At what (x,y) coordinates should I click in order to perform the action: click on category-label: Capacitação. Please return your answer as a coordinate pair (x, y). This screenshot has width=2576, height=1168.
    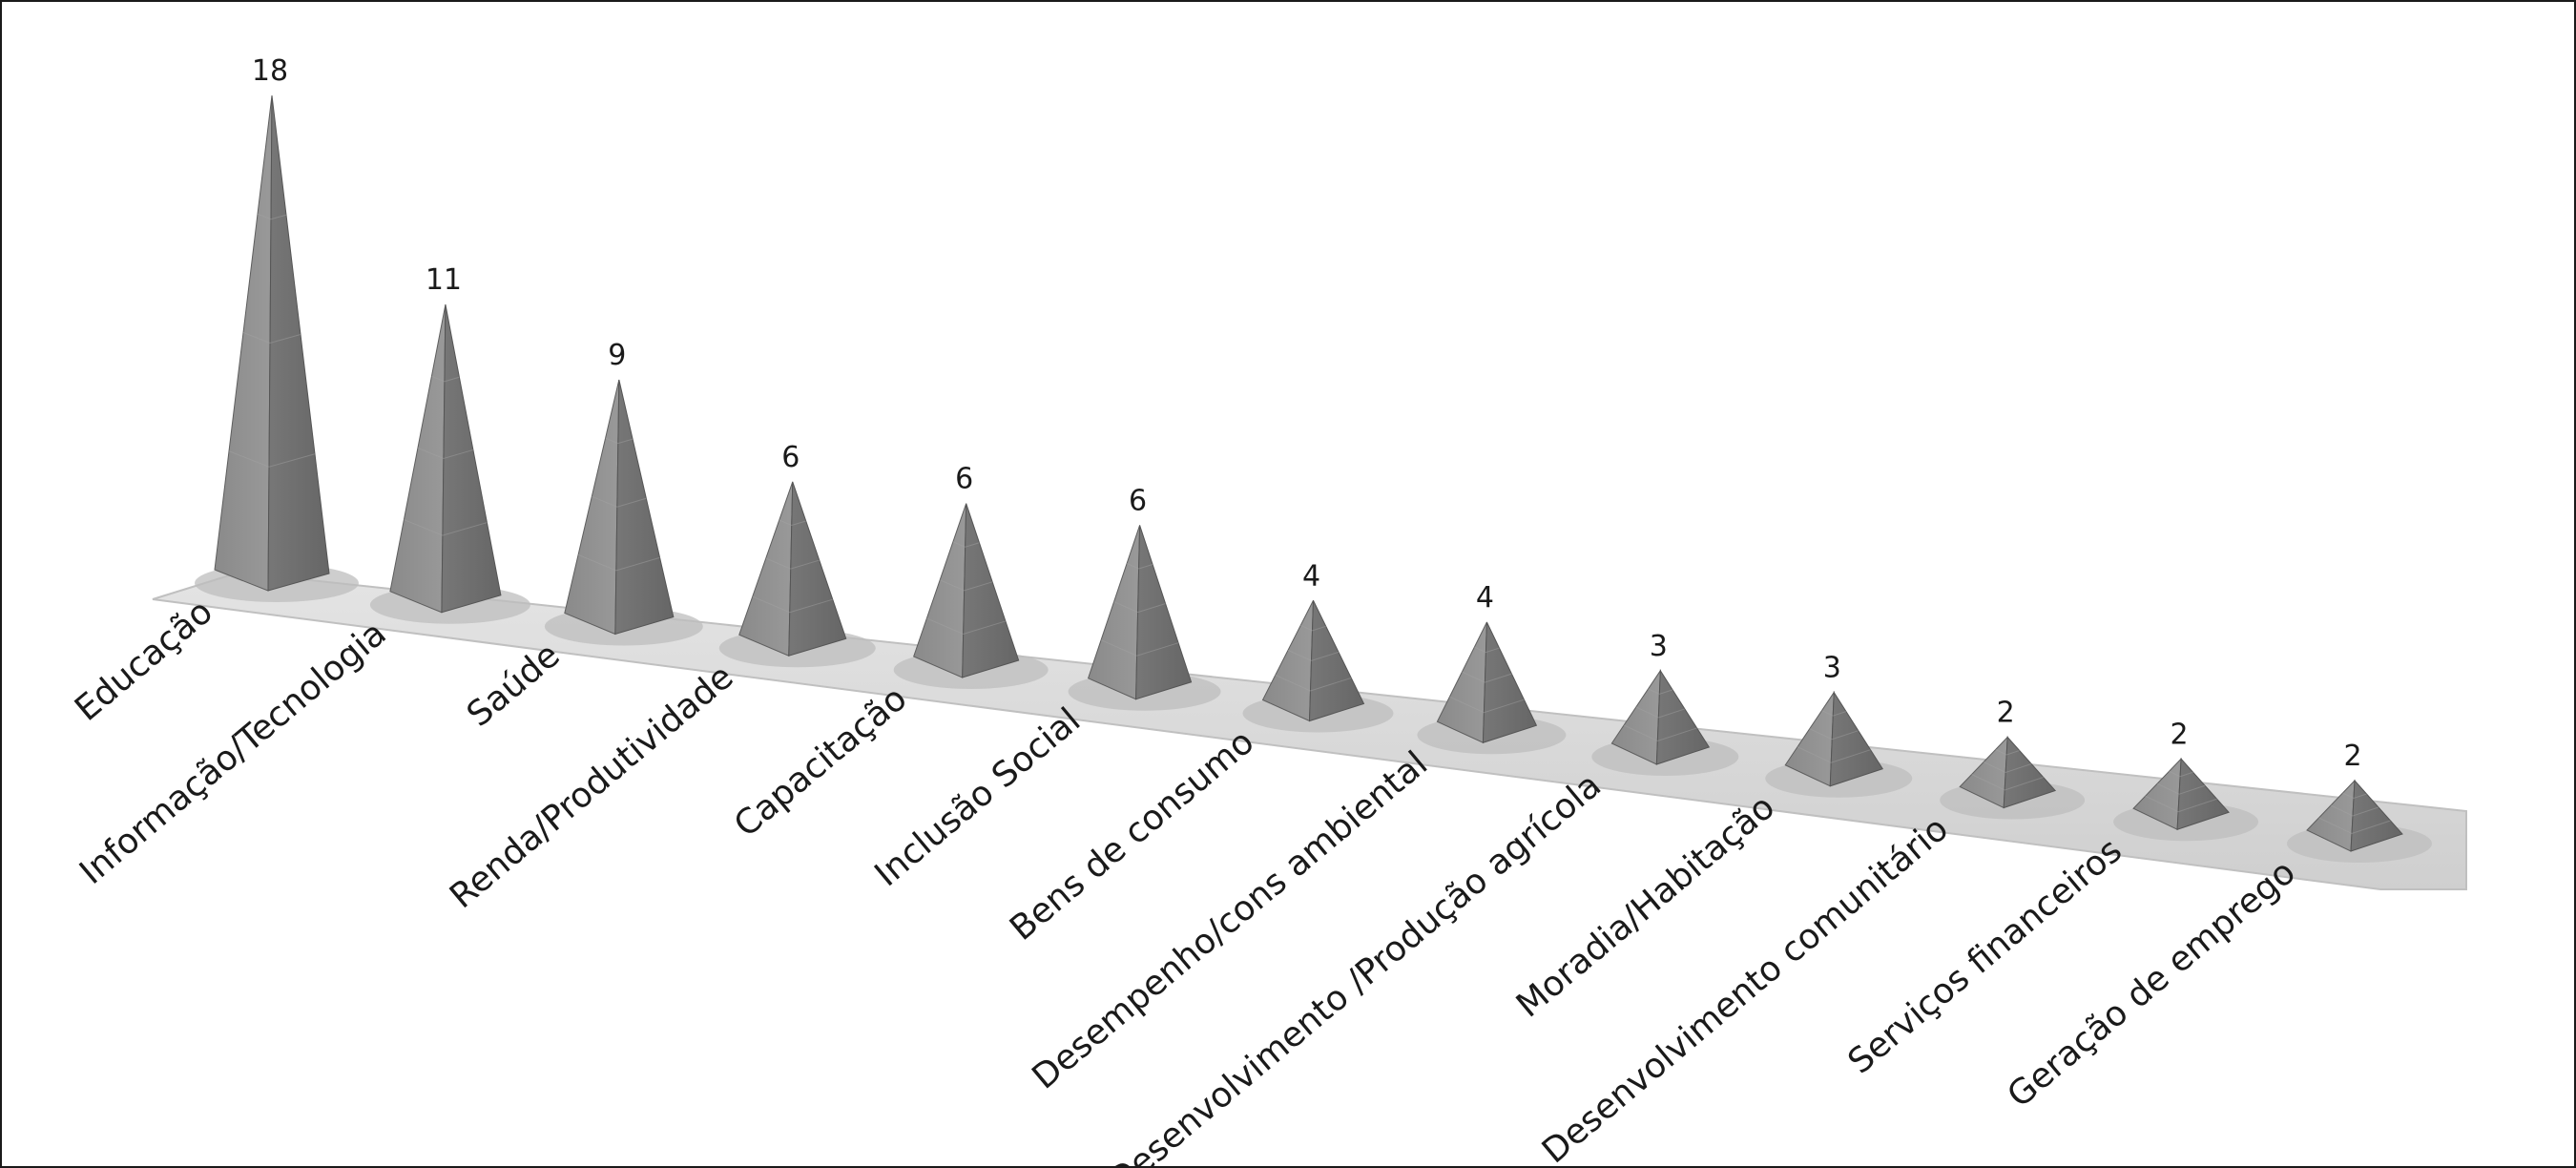
    Looking at the image, I should click on (820, 761).